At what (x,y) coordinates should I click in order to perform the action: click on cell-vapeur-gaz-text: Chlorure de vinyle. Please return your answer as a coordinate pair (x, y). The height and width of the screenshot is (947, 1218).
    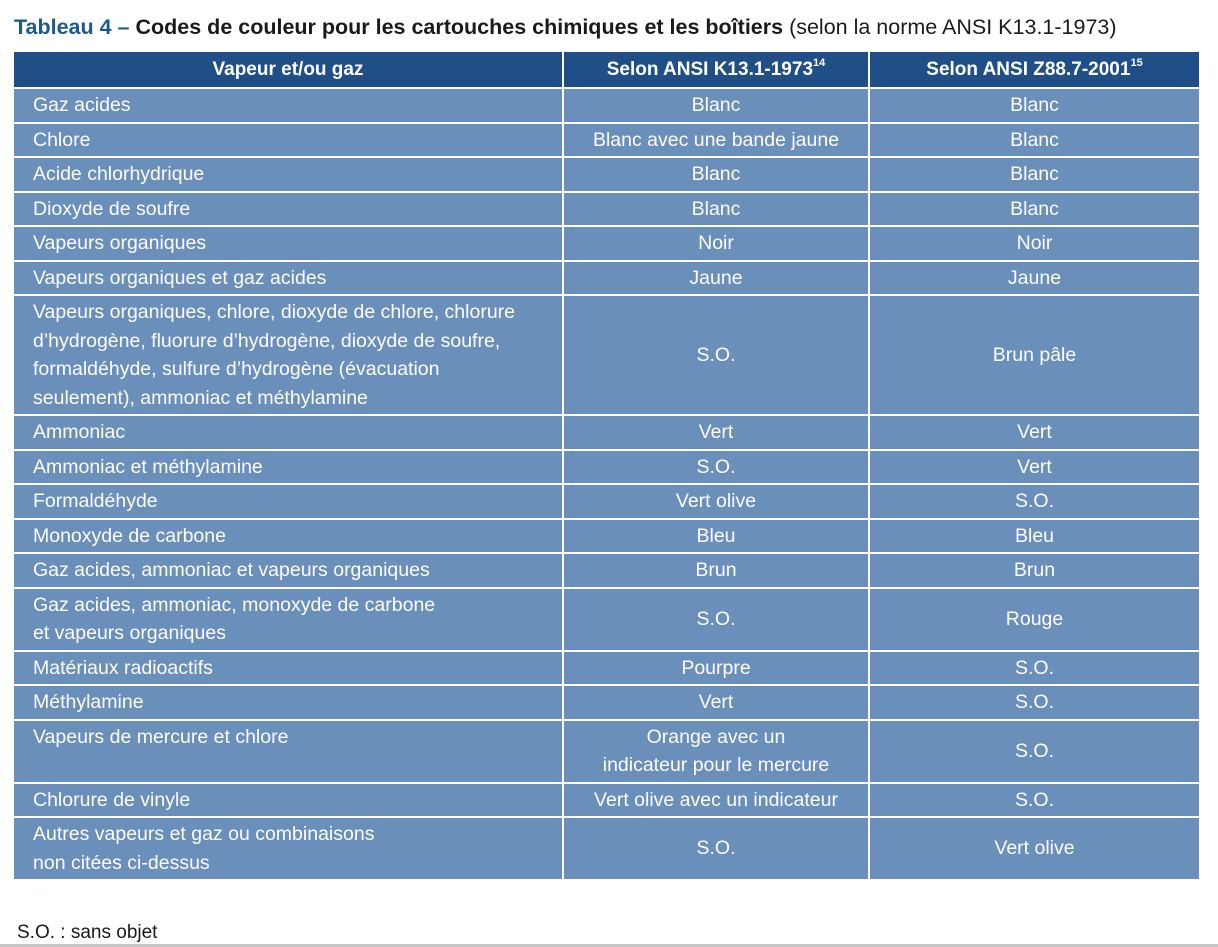
    Looking at the image, I should click on (112, 799).